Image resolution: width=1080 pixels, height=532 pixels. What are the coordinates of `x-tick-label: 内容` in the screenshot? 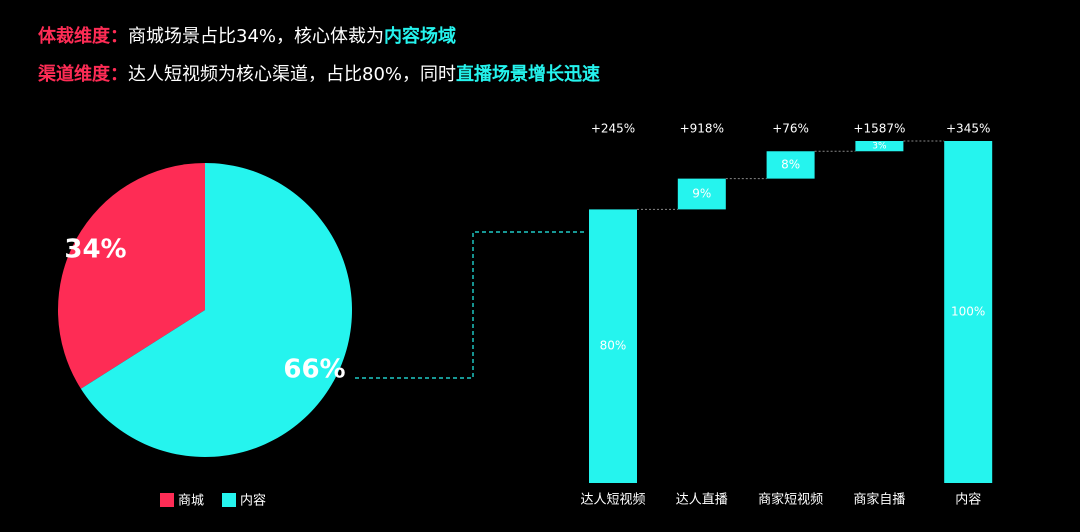 It's located at (968, 500).